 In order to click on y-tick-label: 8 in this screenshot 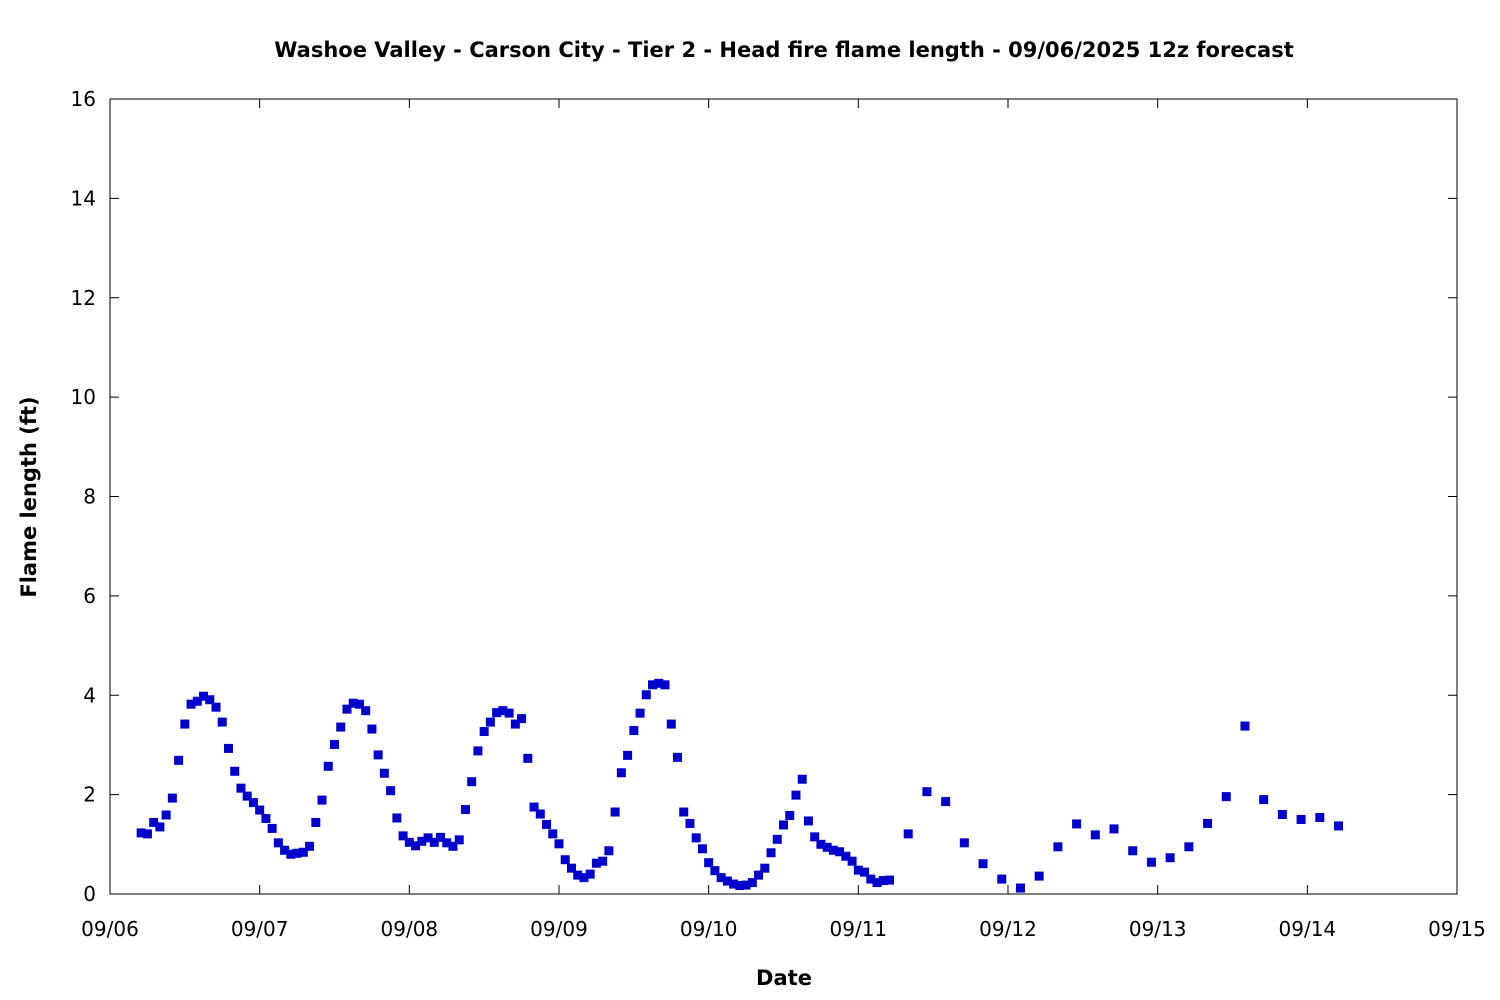, I will do `click(89, 497)`.